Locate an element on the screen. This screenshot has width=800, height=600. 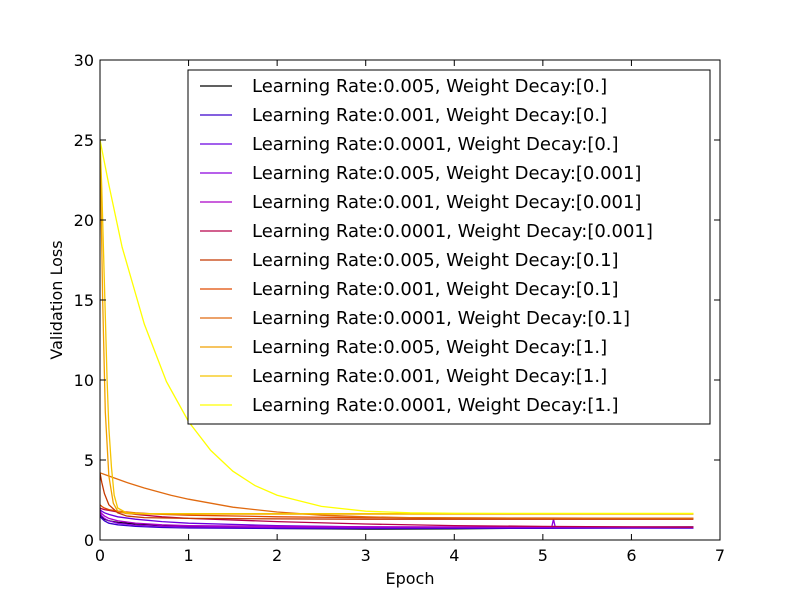
legend-label-8: Learning Rate:0.001, Weight Decay:[0.1] is located at coordinates (435, 289).